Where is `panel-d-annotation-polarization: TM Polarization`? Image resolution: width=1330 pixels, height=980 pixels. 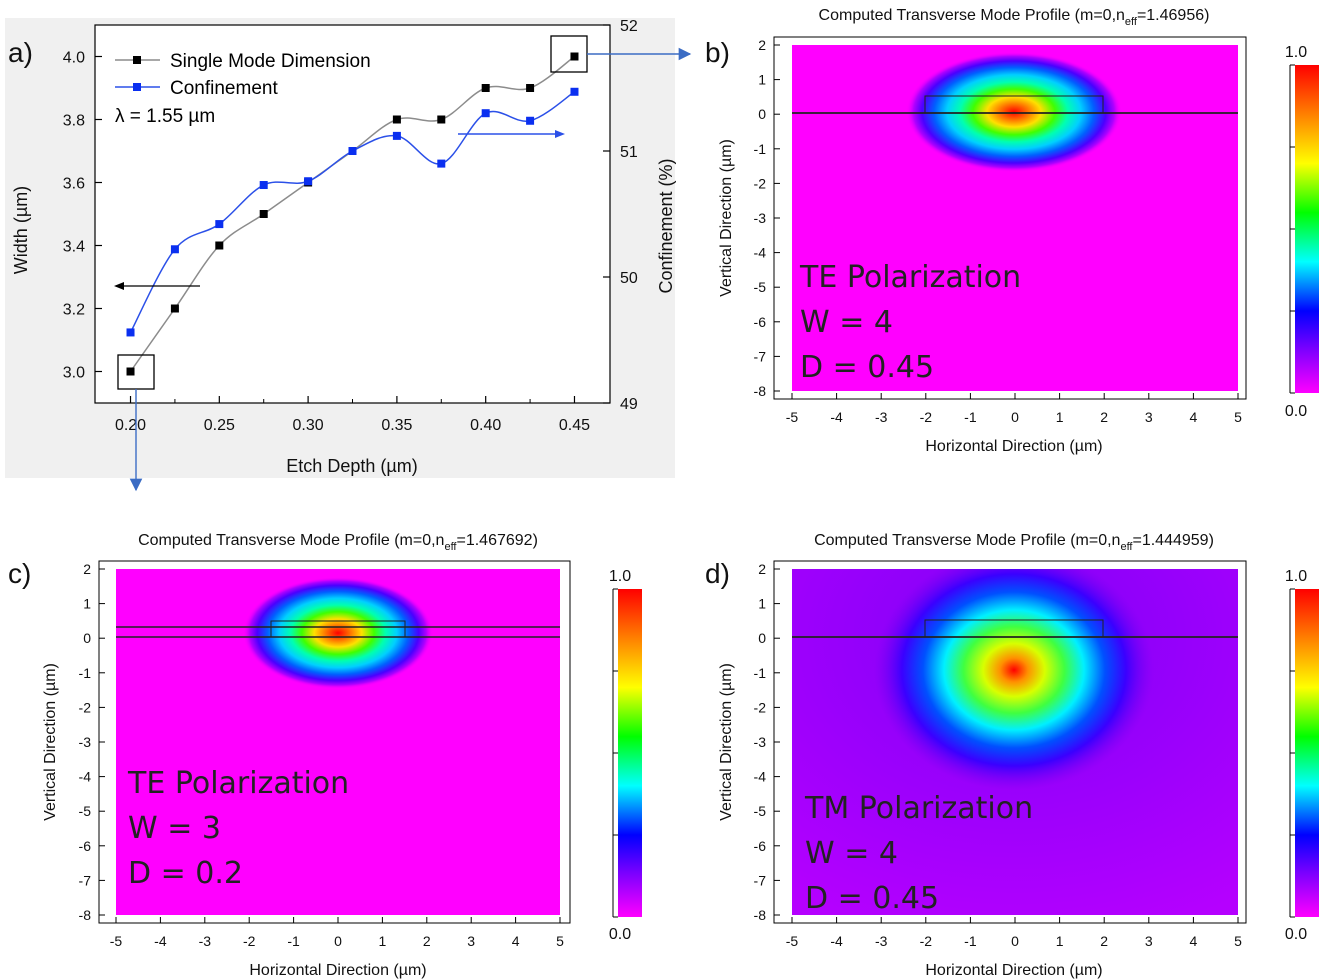 panel-d-annotation-polarization: TM Polarization is located at coordinates (918, 808).